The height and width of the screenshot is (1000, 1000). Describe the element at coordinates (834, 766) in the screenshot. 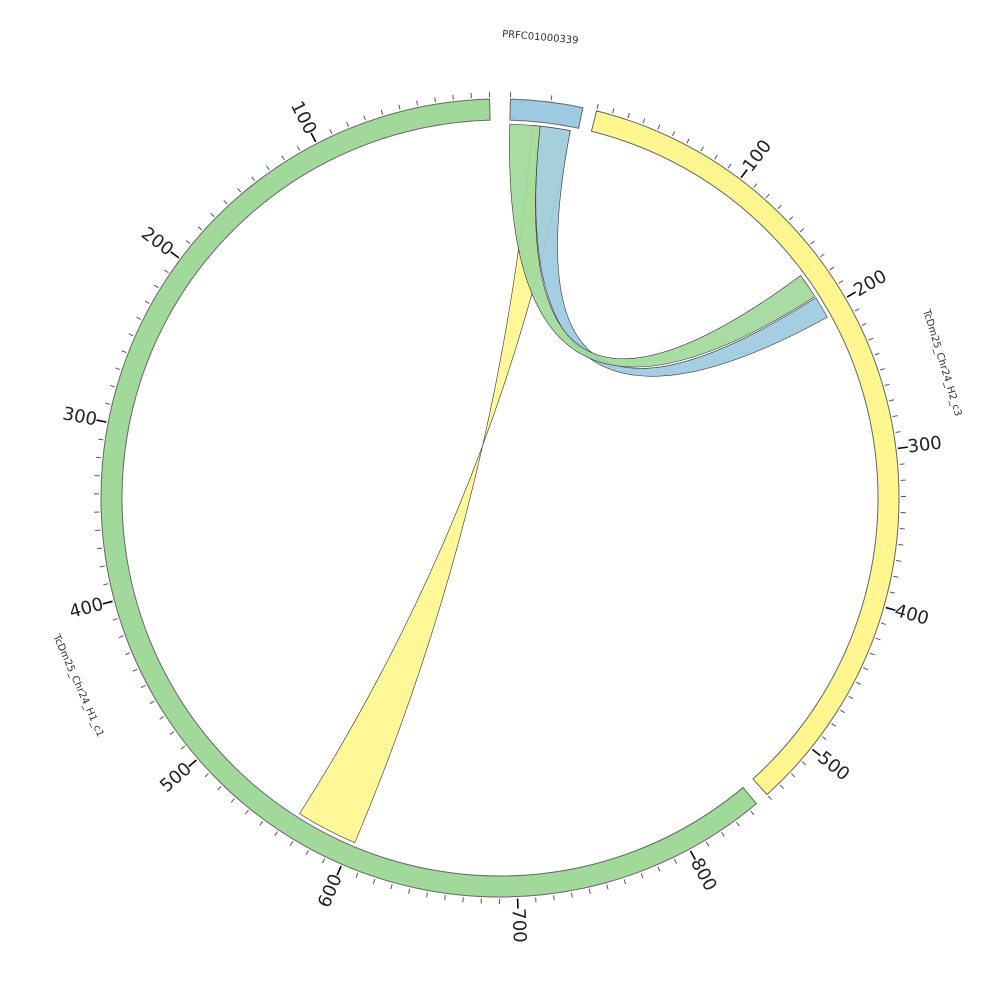

I see `tick-label: 500` at that location.